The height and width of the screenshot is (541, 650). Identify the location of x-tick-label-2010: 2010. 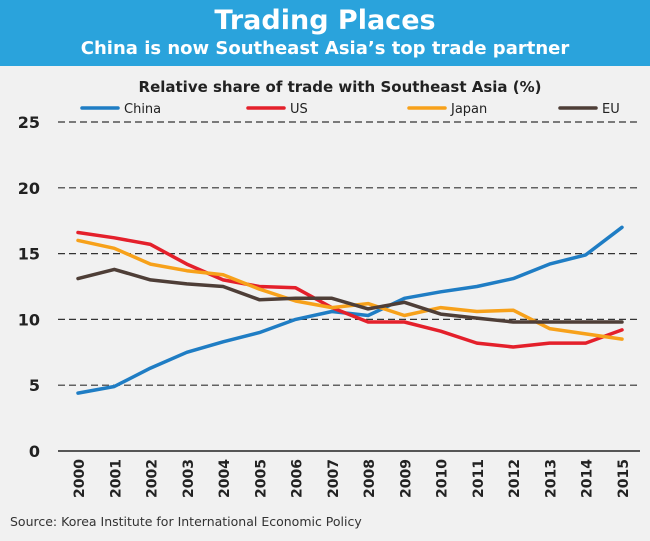
(443, 478).